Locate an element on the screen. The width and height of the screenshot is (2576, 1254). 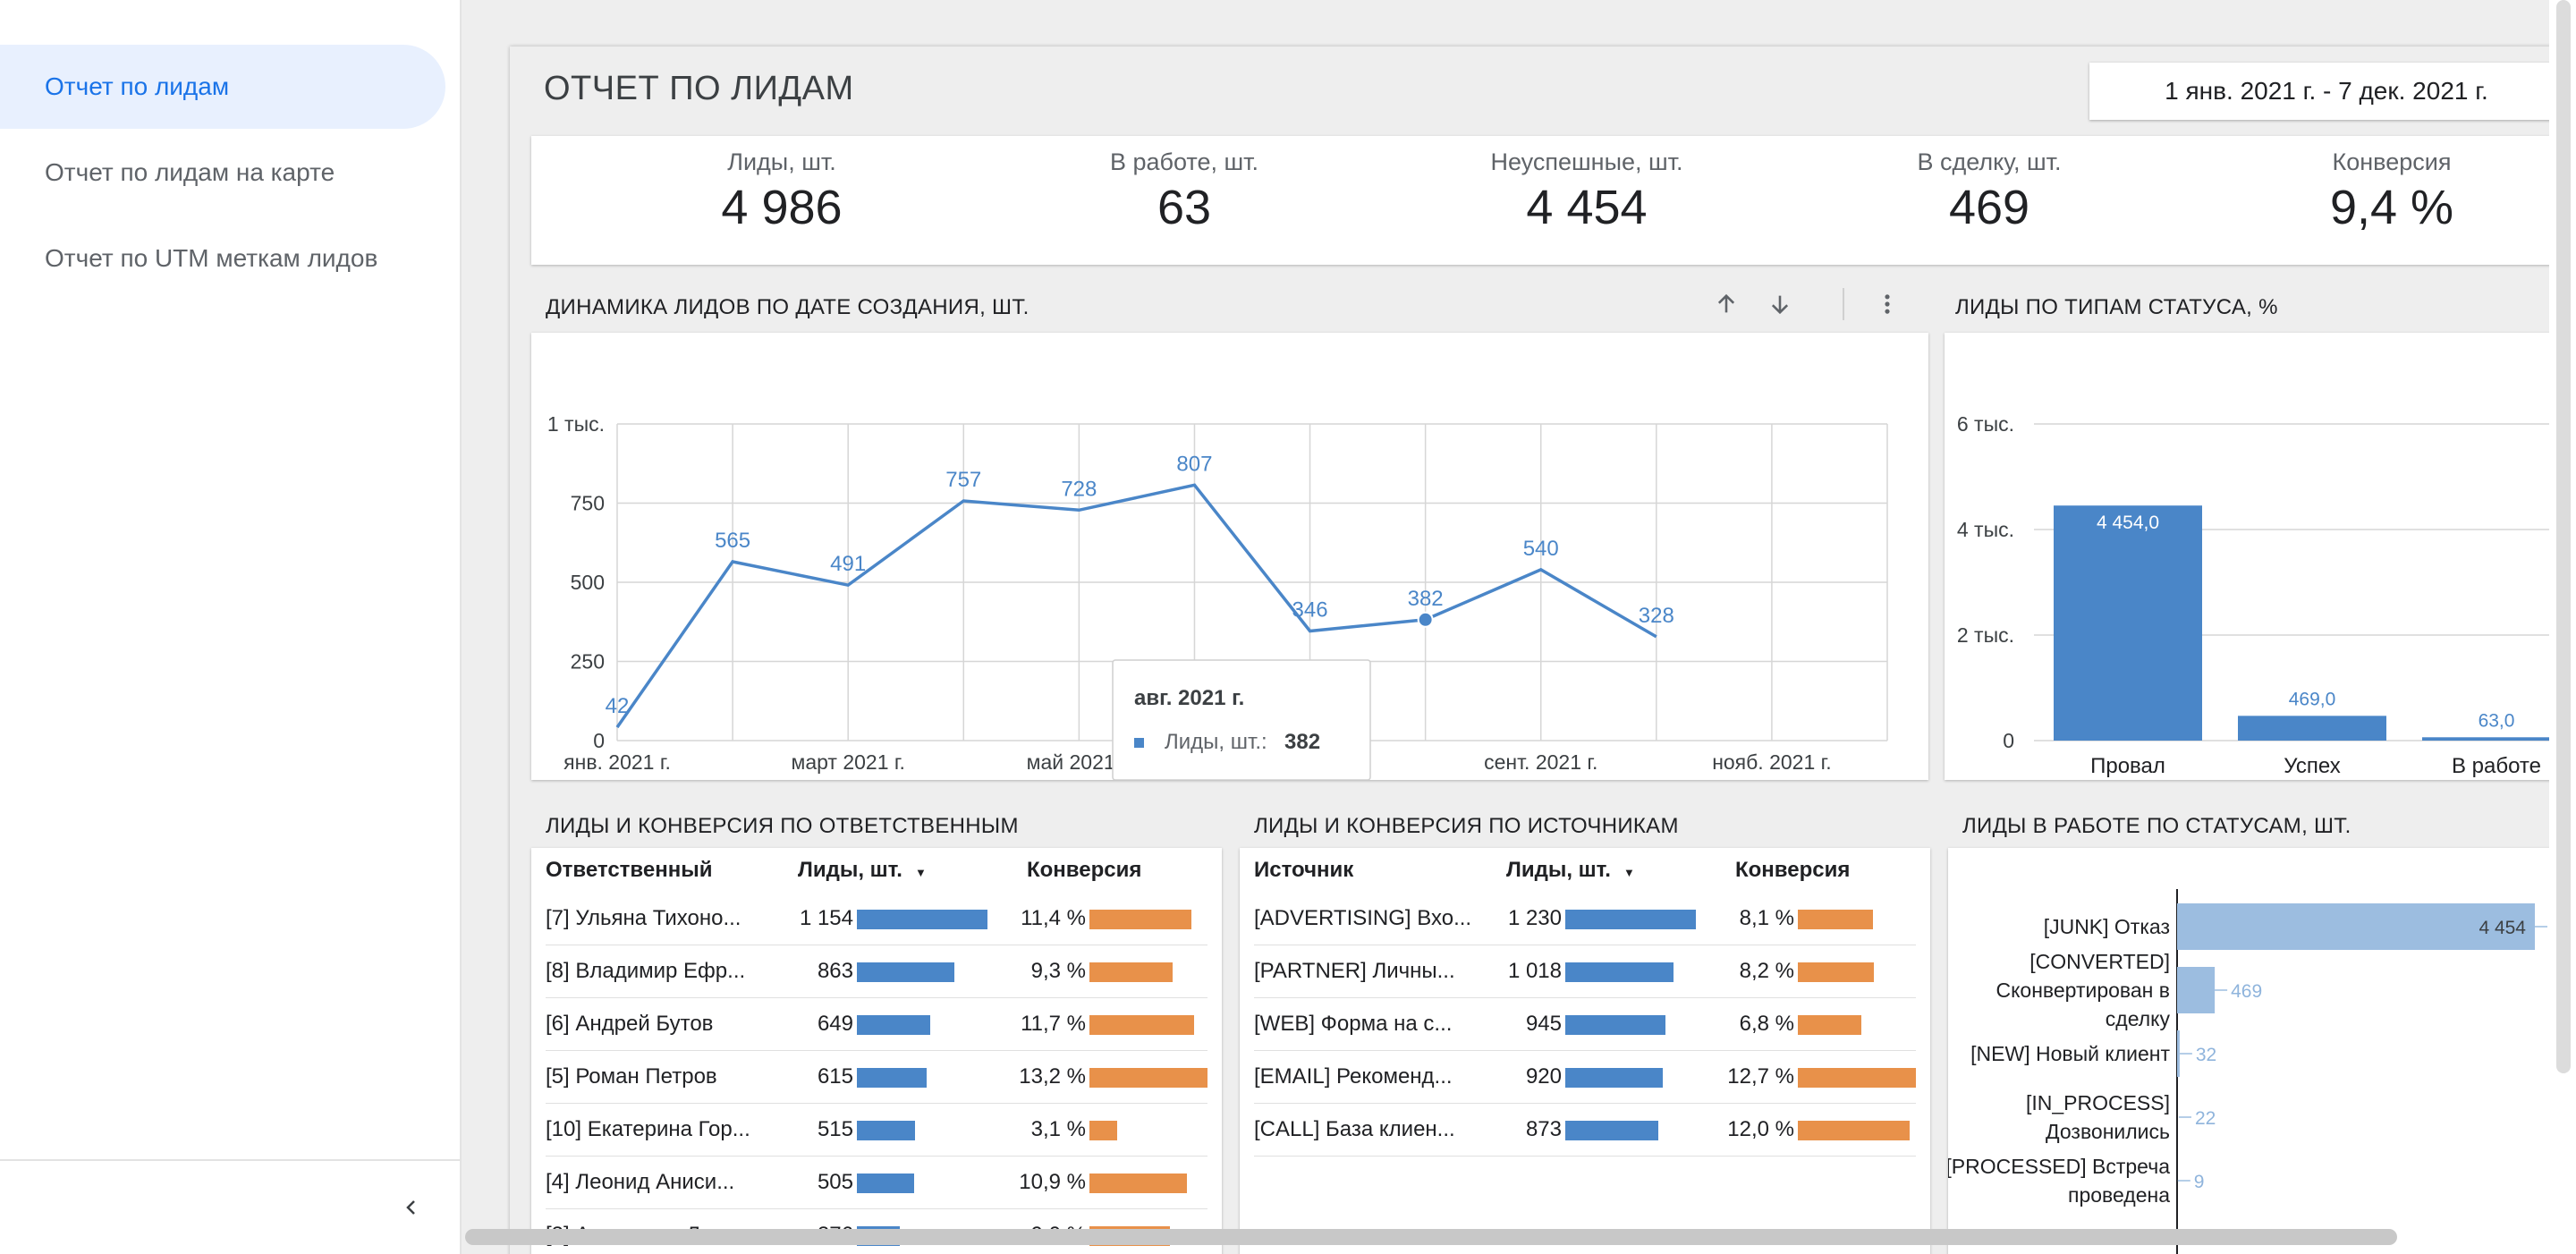
column-header: Источник is located at coordinates (1304, 870).